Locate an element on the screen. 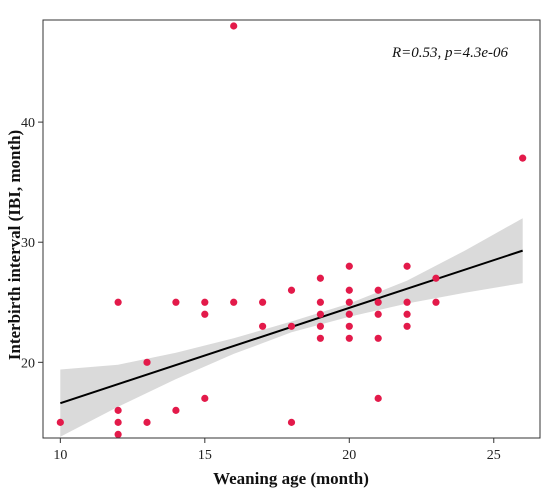 The width and height of the screenshot is (553, 495). y-axis-title: Interbirth interval (IBI, month) is located at coordinates (14, 245).